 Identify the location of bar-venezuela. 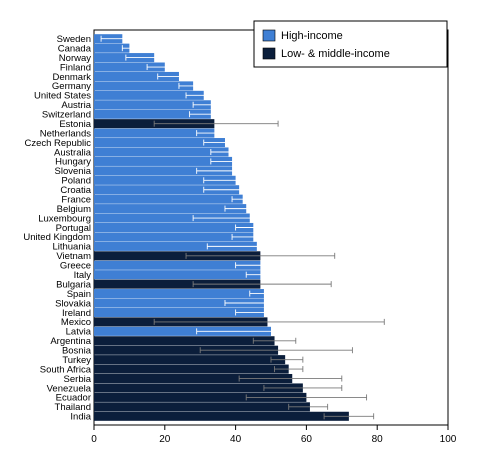
(198, 388).